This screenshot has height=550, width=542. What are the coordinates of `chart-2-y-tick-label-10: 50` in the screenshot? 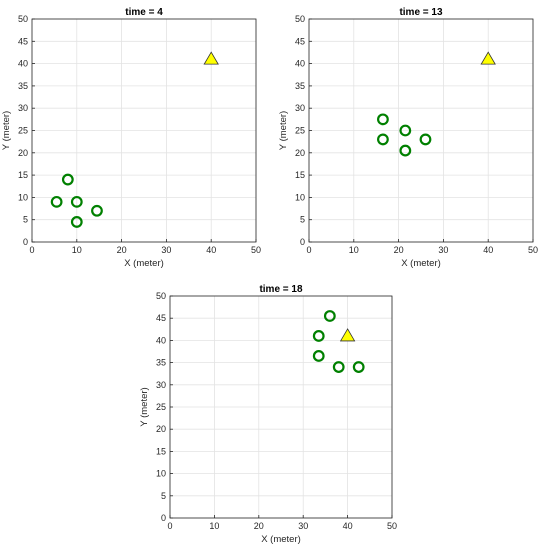 It's located at (161, 296).